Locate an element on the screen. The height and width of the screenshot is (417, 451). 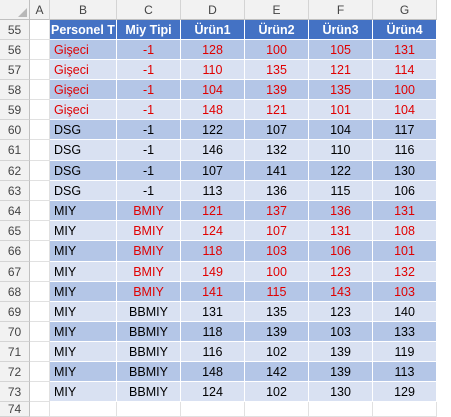
table-cell: 114 is located at coordinates (405, 70).